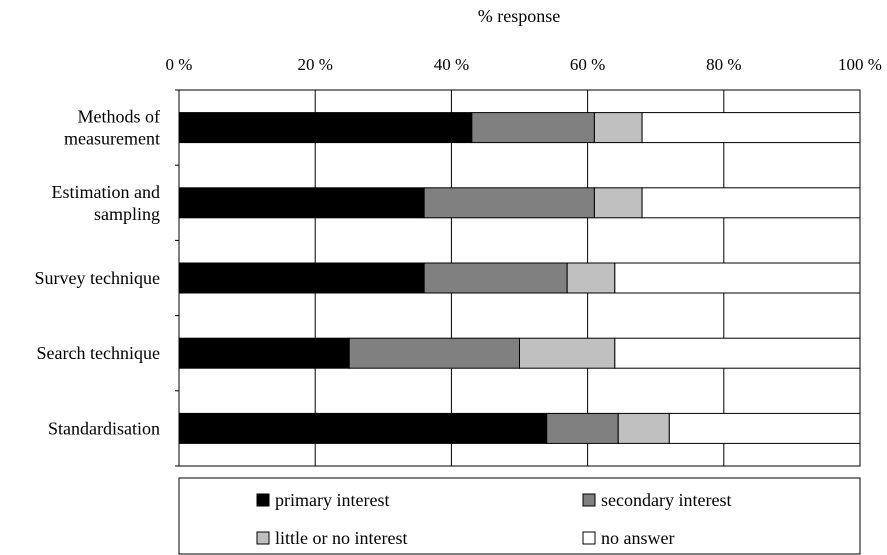  Describe the element at coordinates (106, 203) in the screenshot. I see `category-label: Estimation and sampling` at that location.